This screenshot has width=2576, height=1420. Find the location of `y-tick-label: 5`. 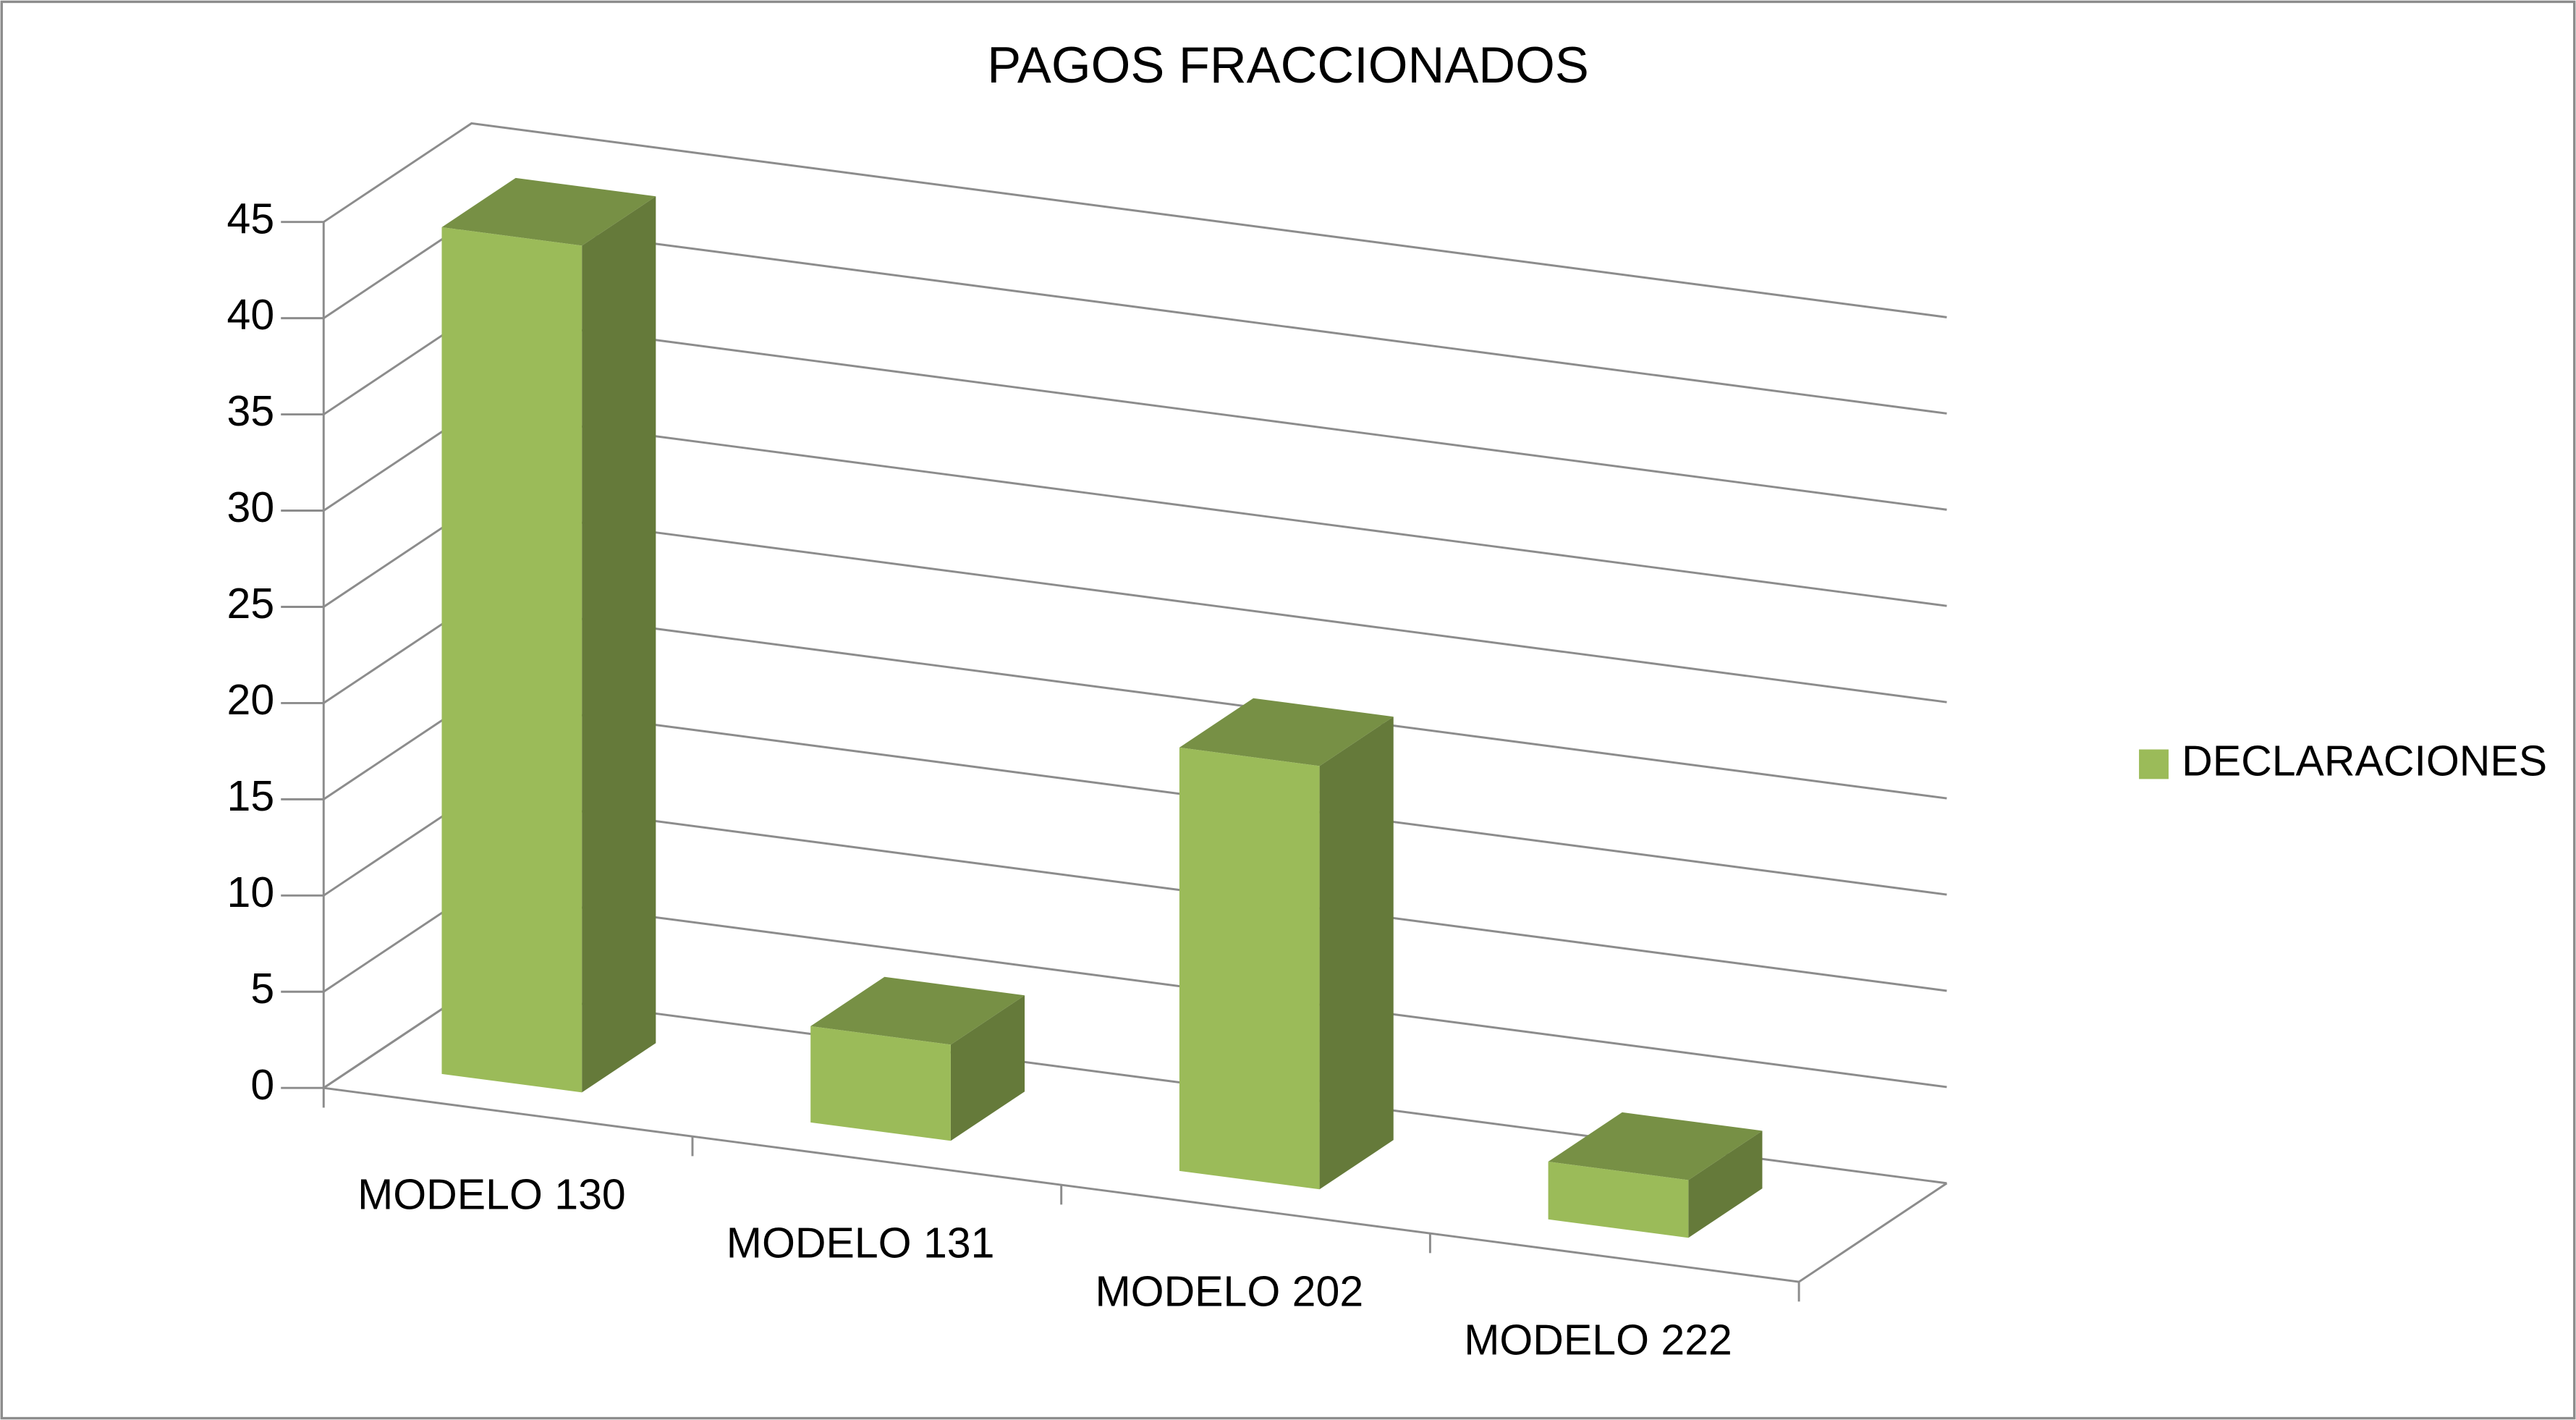

y-tick-label: 5 is located at coordinates (262, 989).